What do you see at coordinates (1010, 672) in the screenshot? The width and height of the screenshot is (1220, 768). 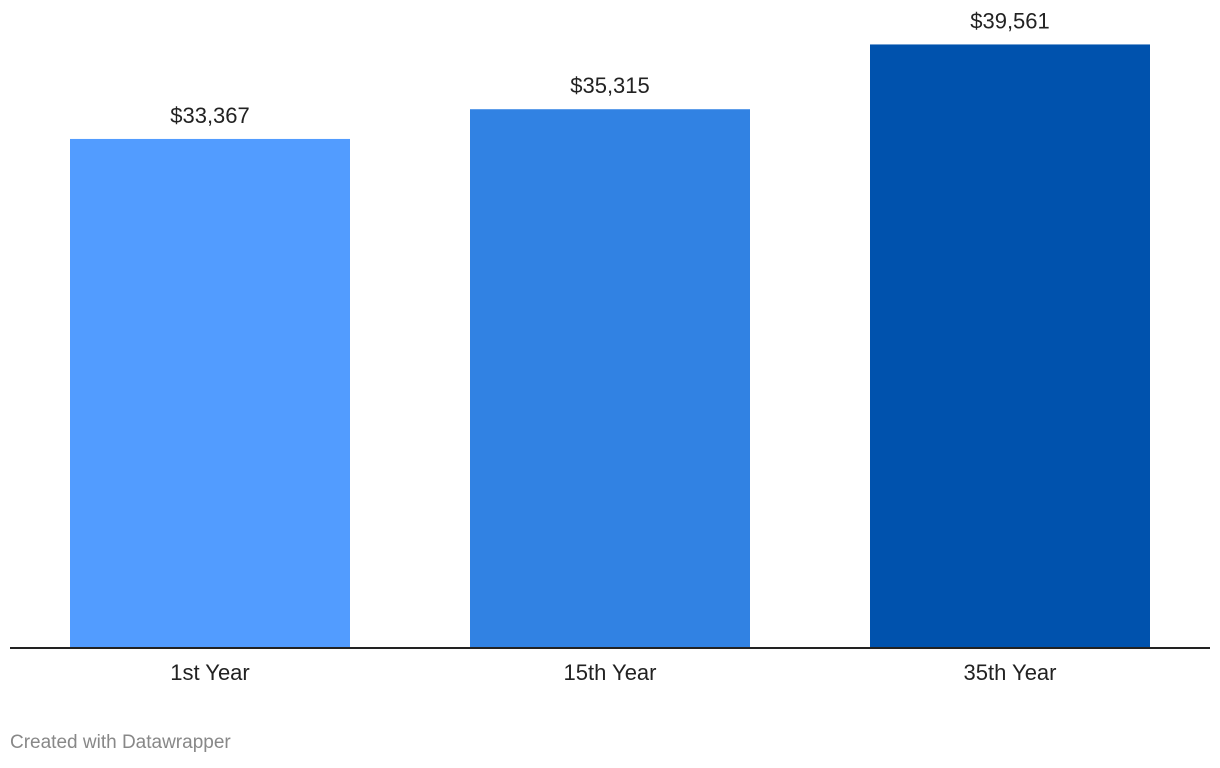 I see `x-tick-label-3: 35th Year` at bounding box center [1010, 672].